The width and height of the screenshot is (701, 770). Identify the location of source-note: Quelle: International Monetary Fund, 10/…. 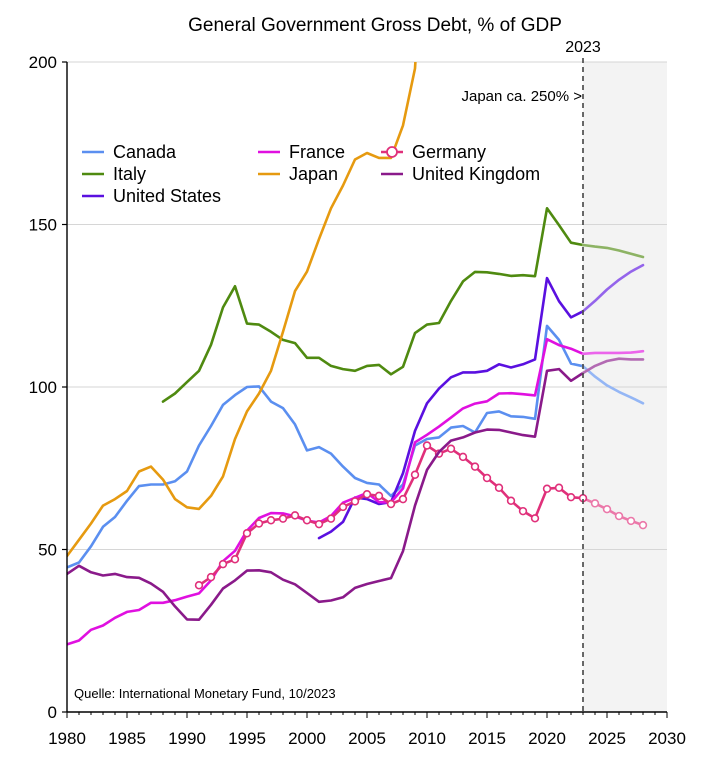
(205, 693).